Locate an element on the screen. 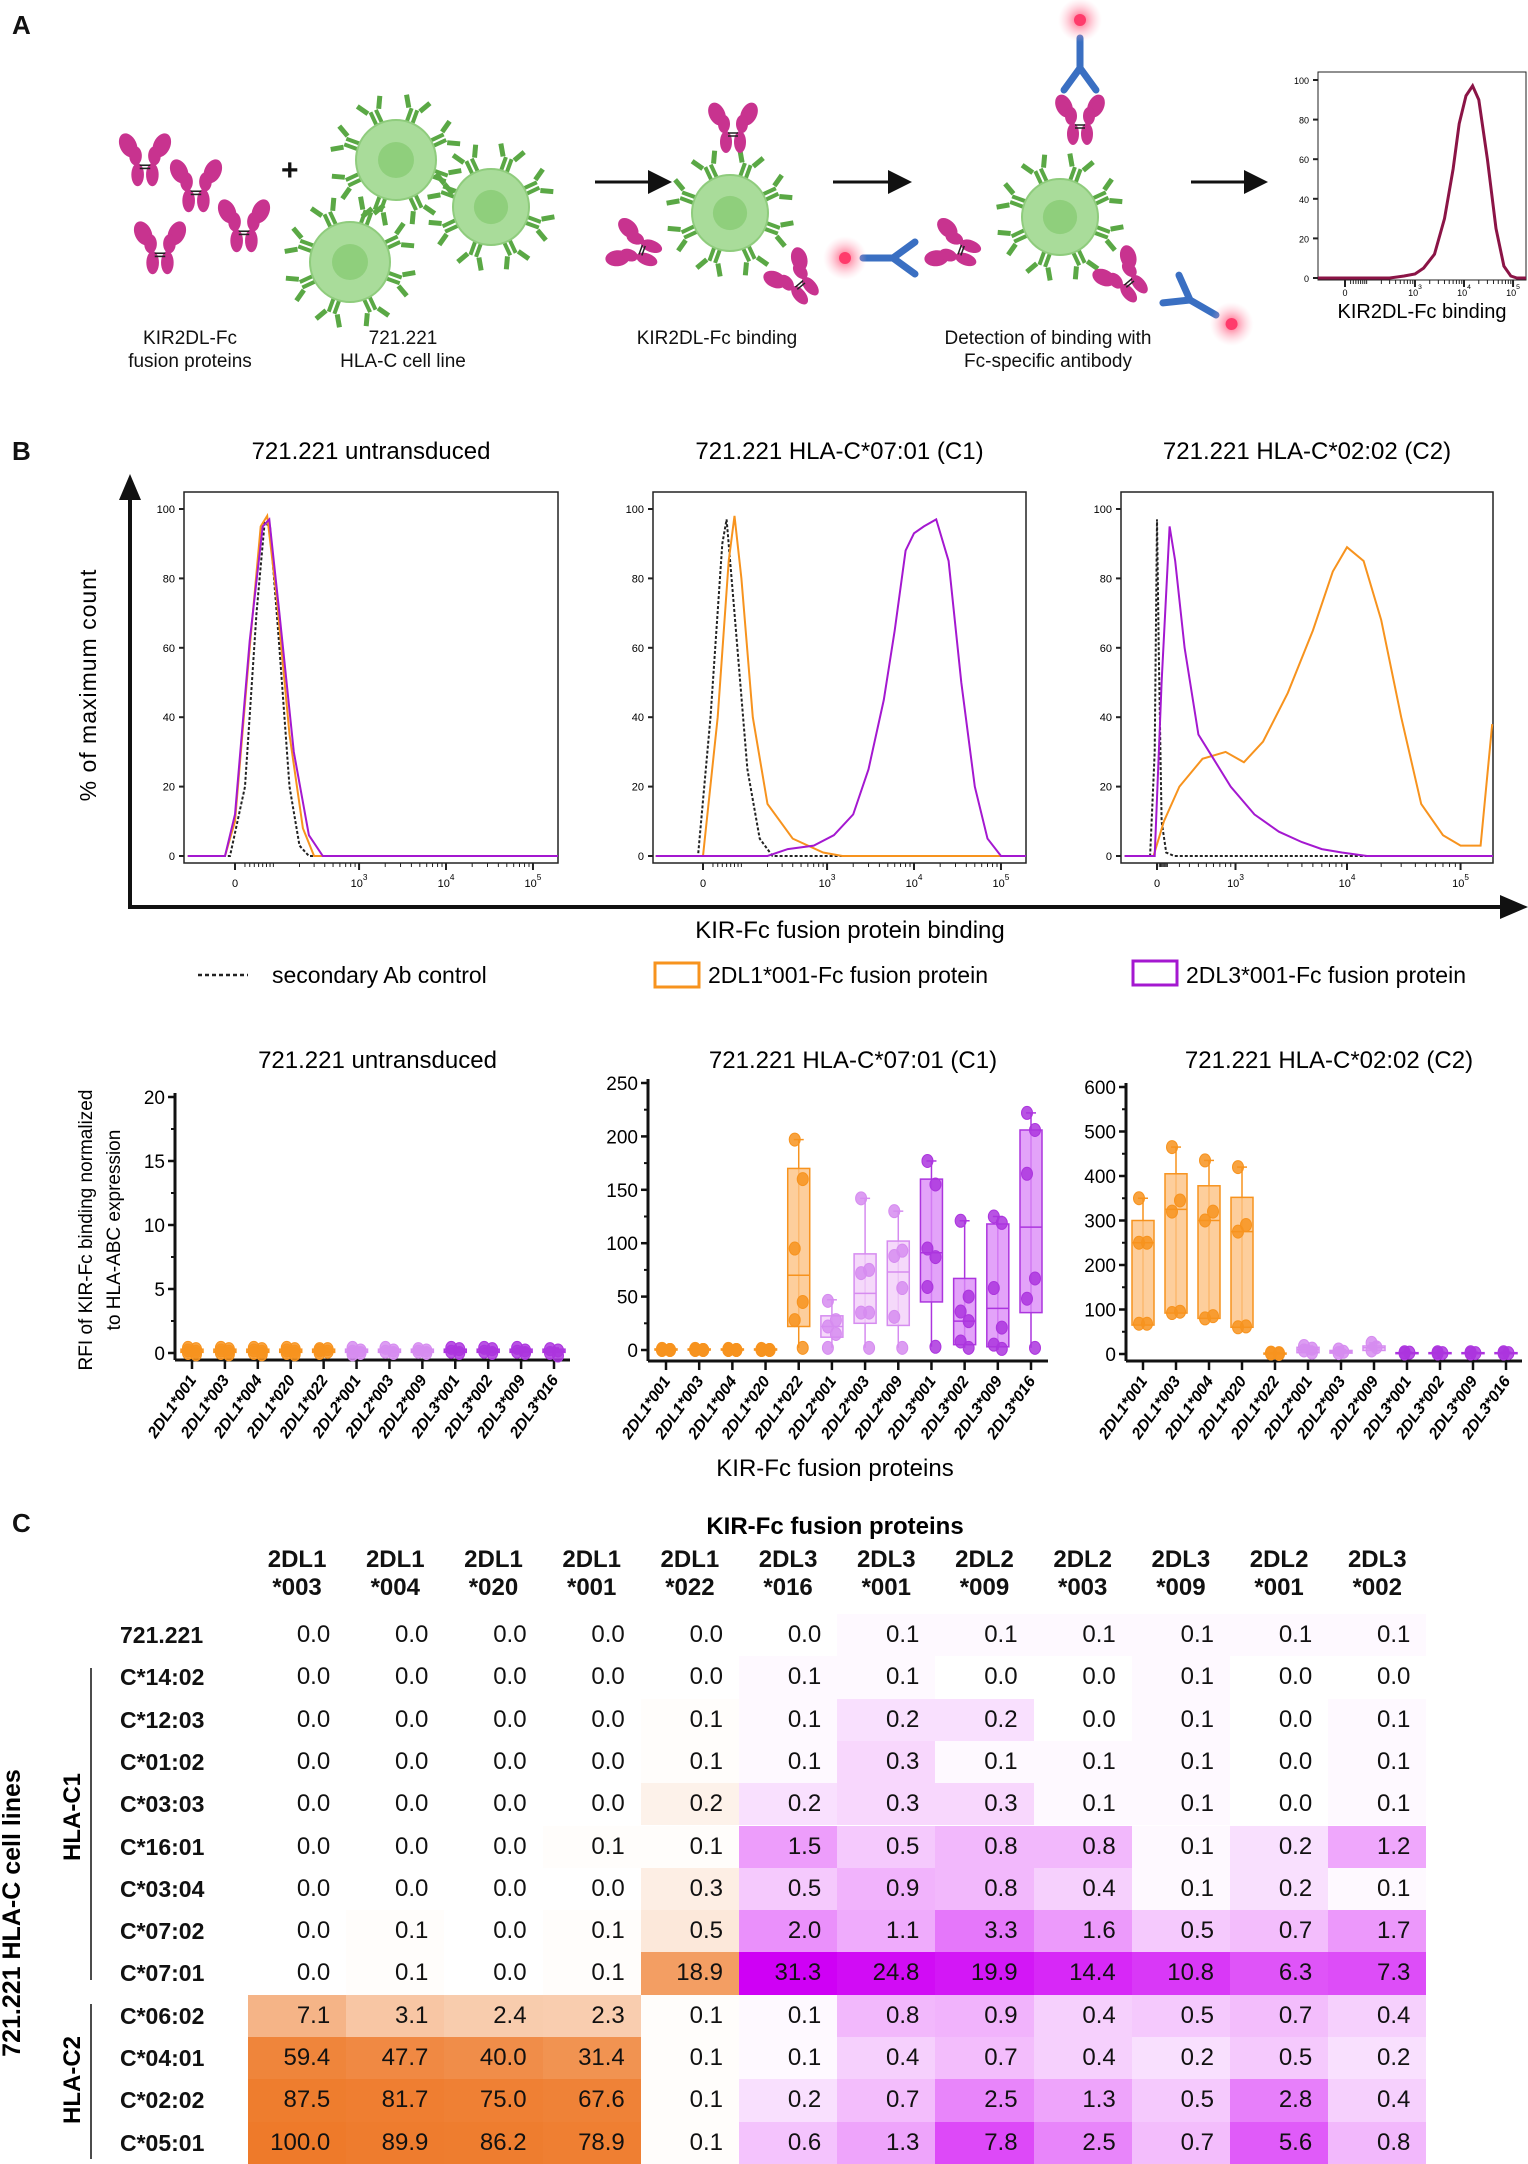 Image resolution: width=1528 pixels, height=2164 pixels. column-header: 2DL1 *001 is located at coordinates (592, 1574).